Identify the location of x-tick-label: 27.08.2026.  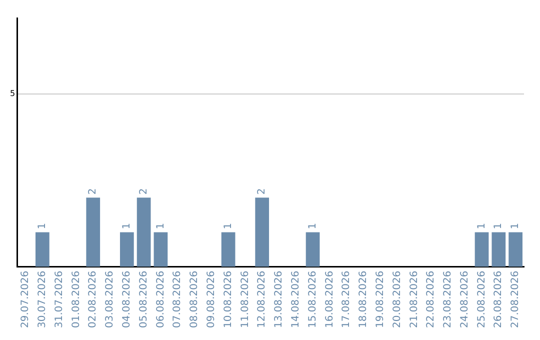
(516, 299).